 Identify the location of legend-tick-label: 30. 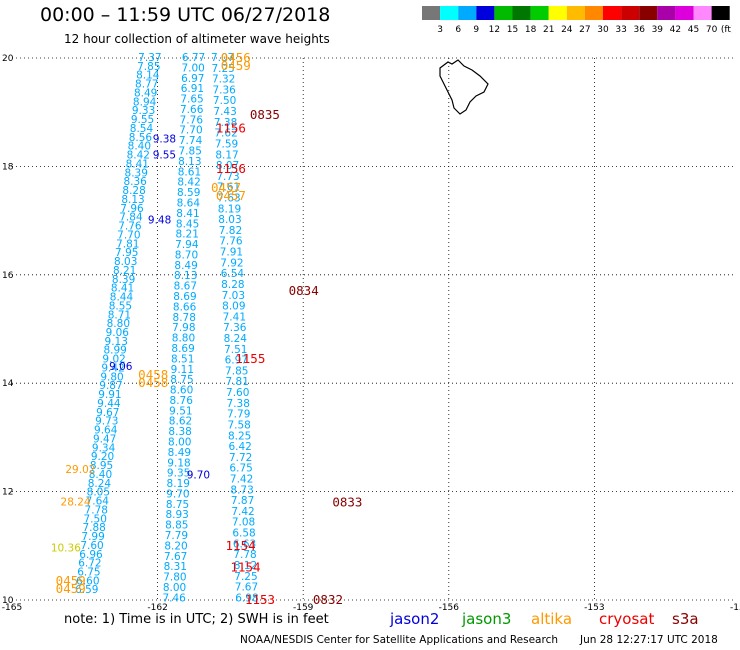
(603, 29).